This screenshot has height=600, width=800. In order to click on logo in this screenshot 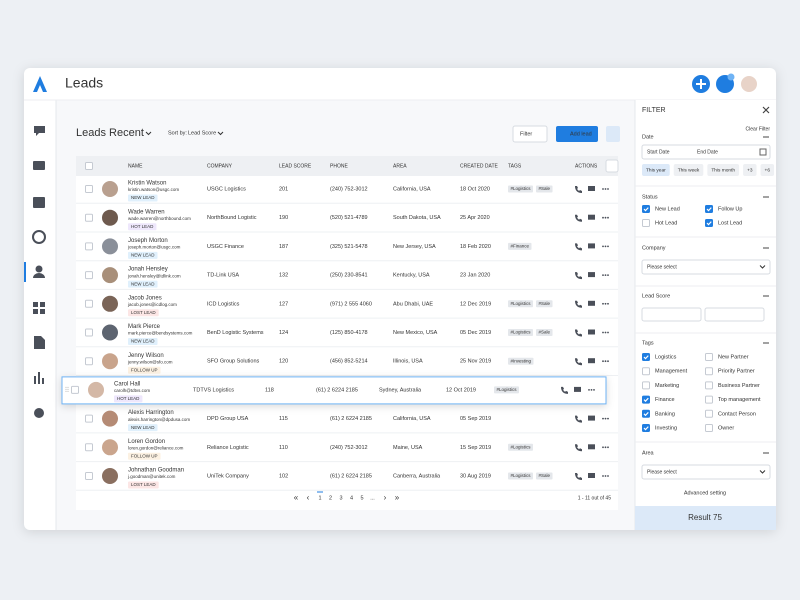, I will do `click(40, 84)`.